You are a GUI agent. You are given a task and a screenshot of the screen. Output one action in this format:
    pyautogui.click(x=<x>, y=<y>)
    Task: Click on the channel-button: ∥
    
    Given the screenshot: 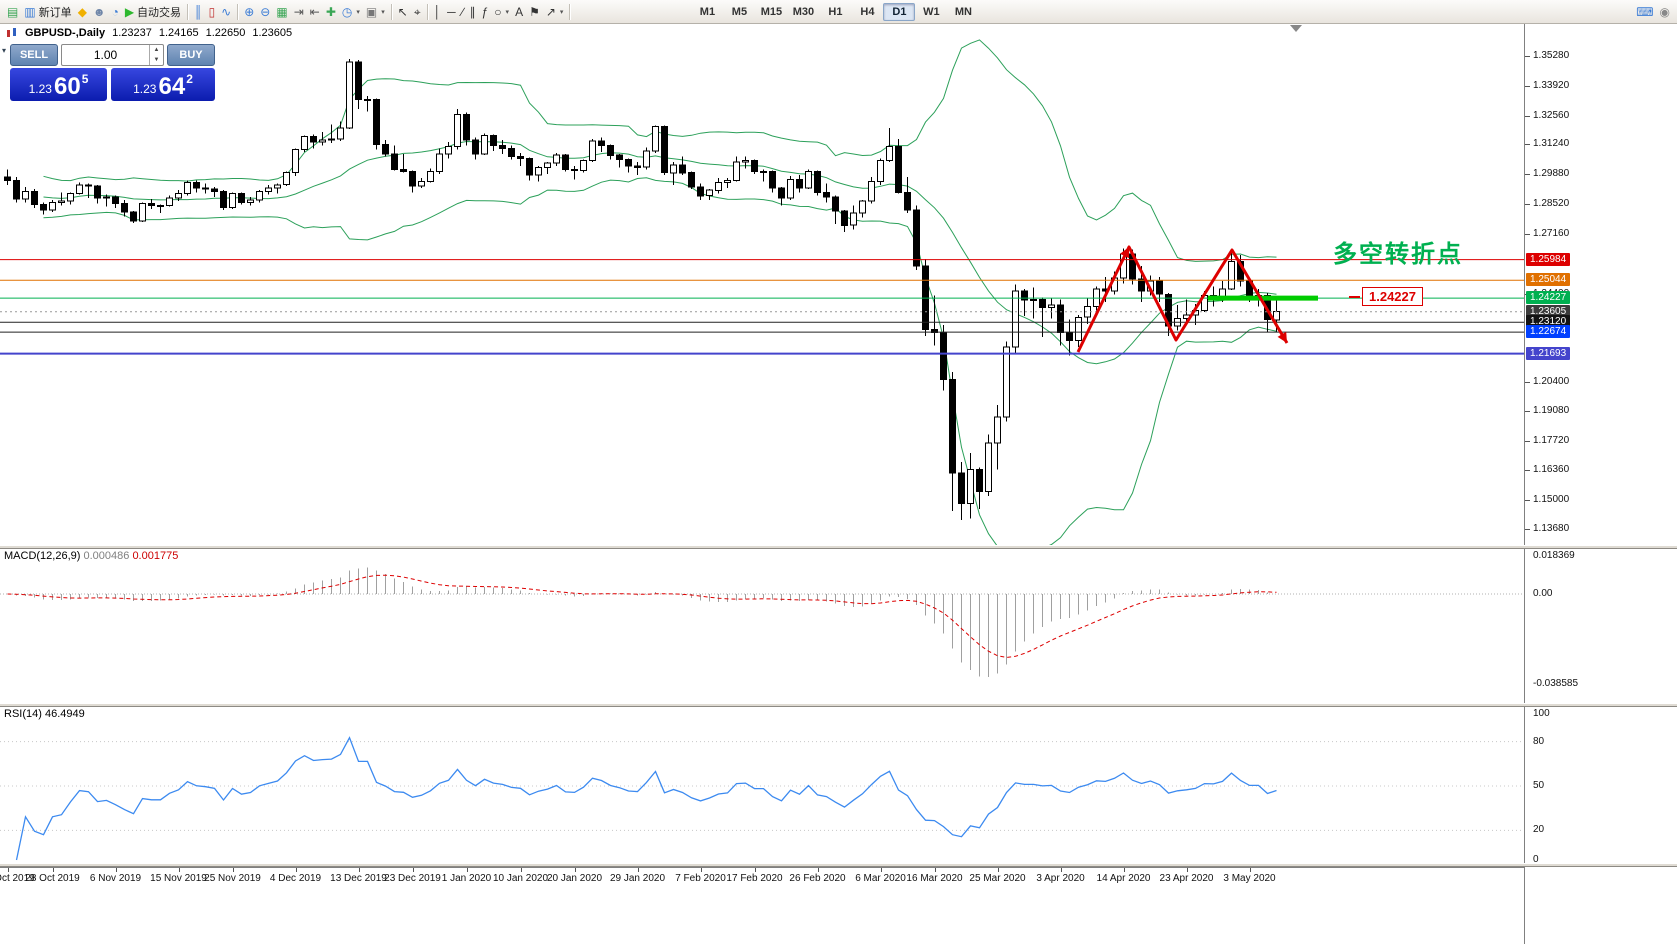 What is the action you would take?
    pyautogui.click(x=473, y=12)
    